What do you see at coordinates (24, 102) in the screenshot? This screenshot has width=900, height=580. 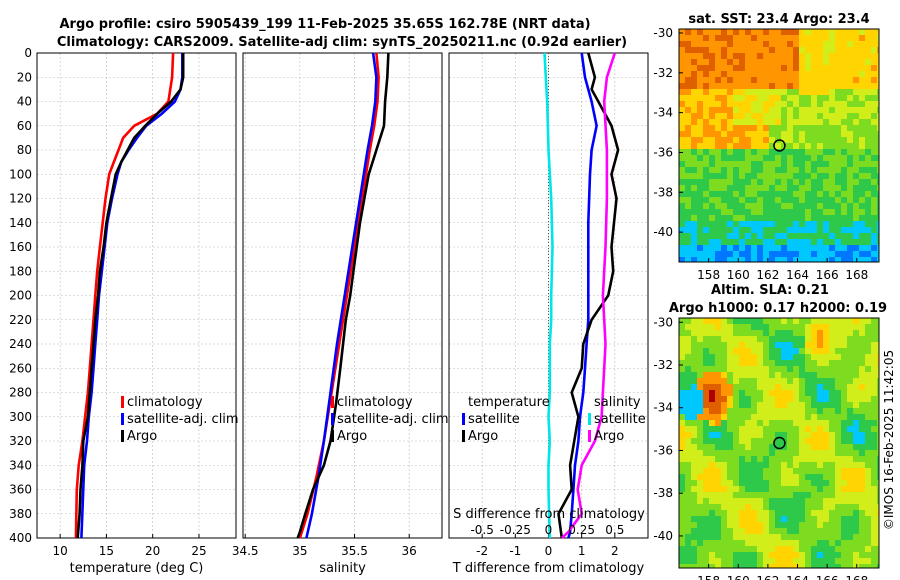 I see `y-tick-label: 40` at bounding box center [24, 102].